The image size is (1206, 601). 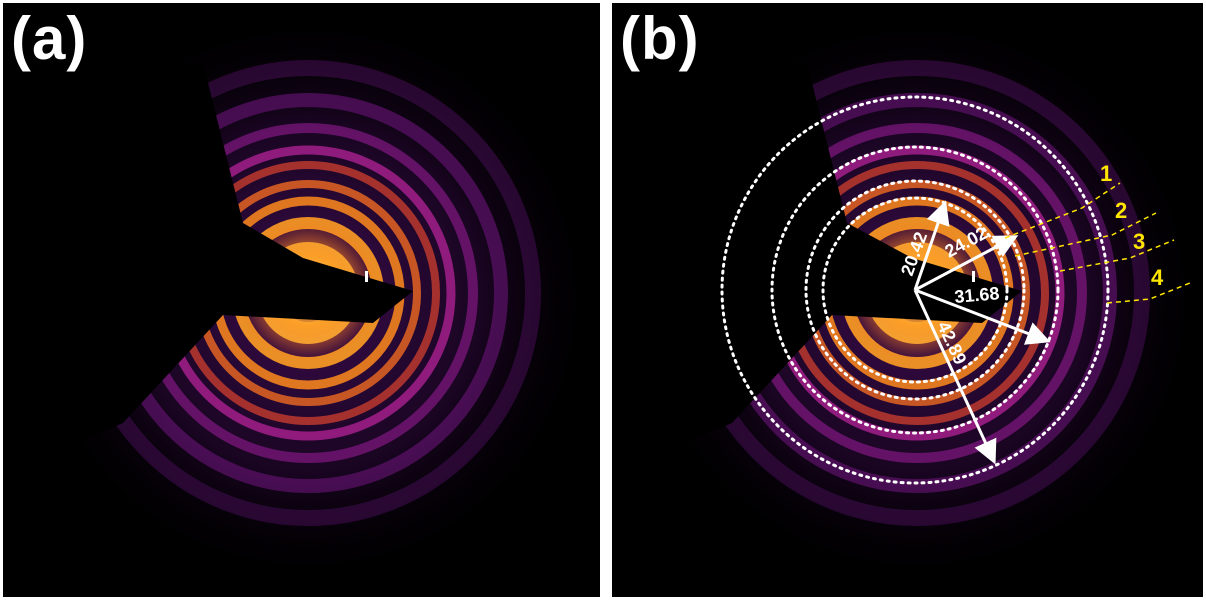 What do you see at coordinates (955, 377) in the screenshot?
I see `arrow-r4` at bounding box center [955, 377].